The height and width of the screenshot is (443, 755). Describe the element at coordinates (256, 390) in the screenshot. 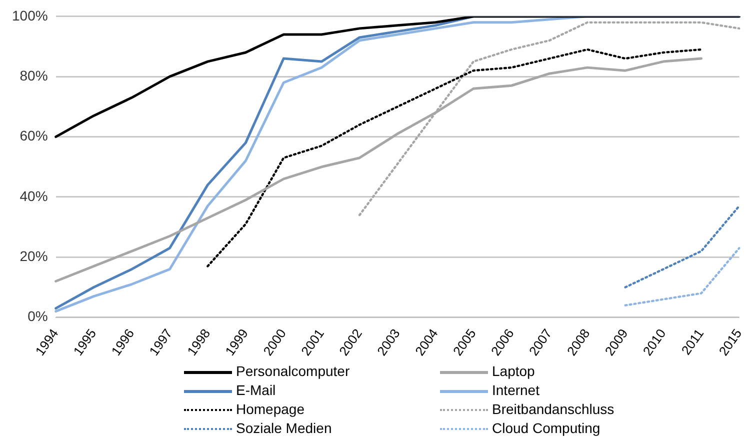

I see `legend-label: E-Mail` at that location.